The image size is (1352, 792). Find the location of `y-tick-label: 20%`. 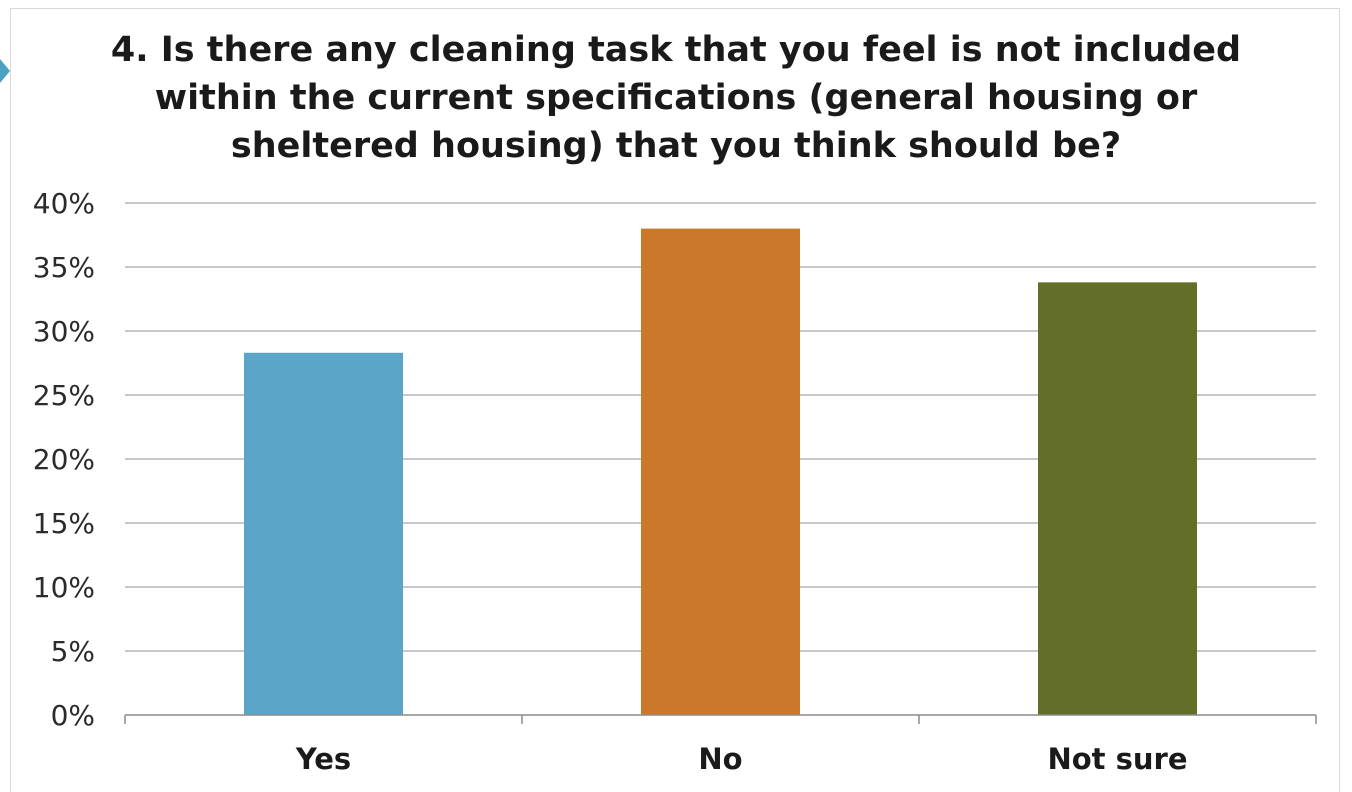

y-tick-label: 20% is located at coordinates (64, 459).